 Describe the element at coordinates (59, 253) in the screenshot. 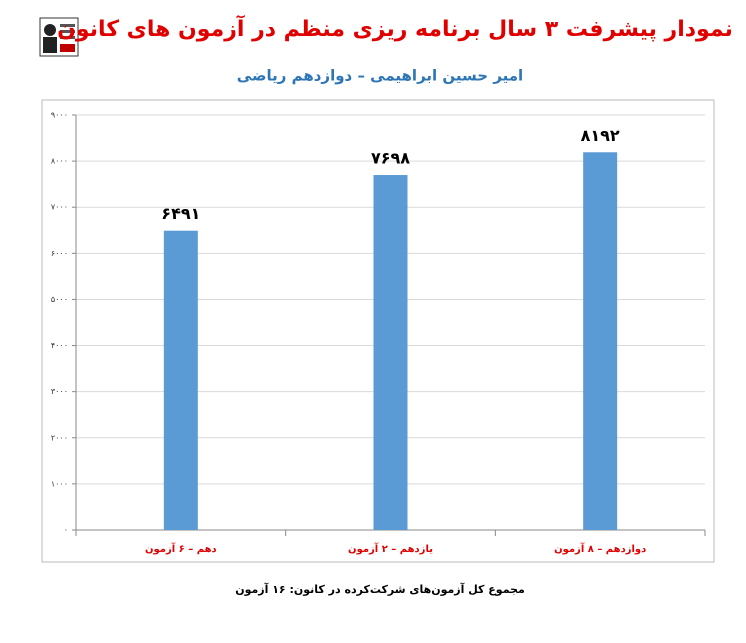

I see `y-tick-label: ۶۰۰۰` at that location.